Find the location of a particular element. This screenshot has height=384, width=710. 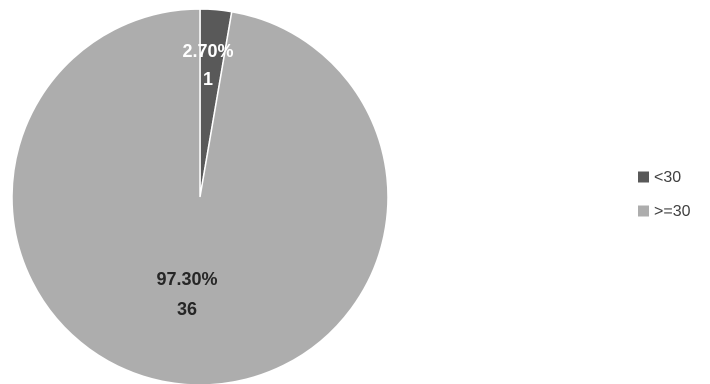

legend-label: >=30 is located at coordinates (672, 211).